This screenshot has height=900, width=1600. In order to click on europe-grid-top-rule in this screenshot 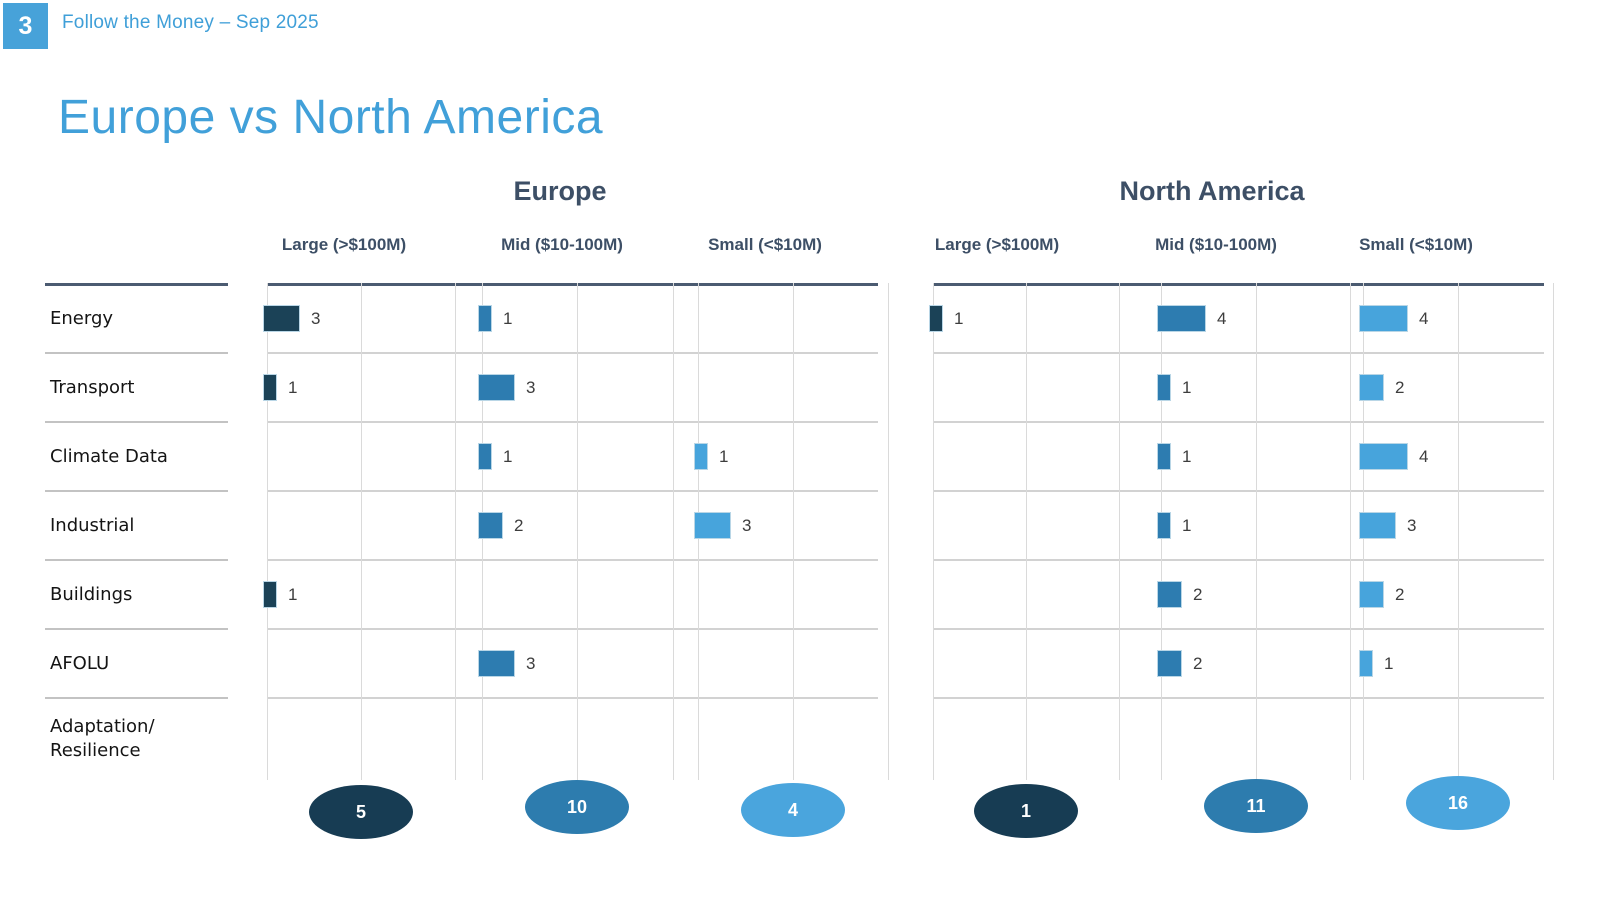, I will do `click(572, 284)`.